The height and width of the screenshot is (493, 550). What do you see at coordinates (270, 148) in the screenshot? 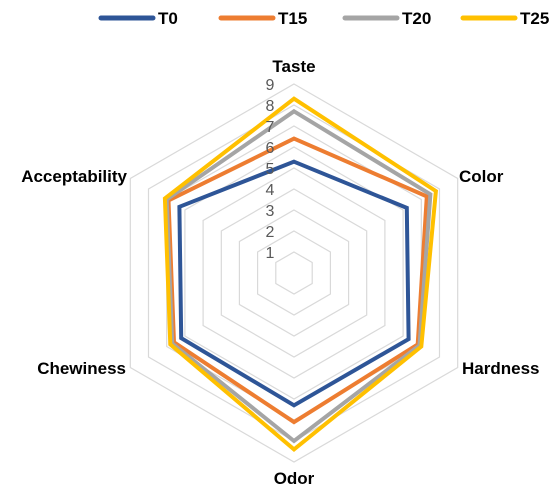
I see `tick-label-6: 6` at bounding box center [270, 148].